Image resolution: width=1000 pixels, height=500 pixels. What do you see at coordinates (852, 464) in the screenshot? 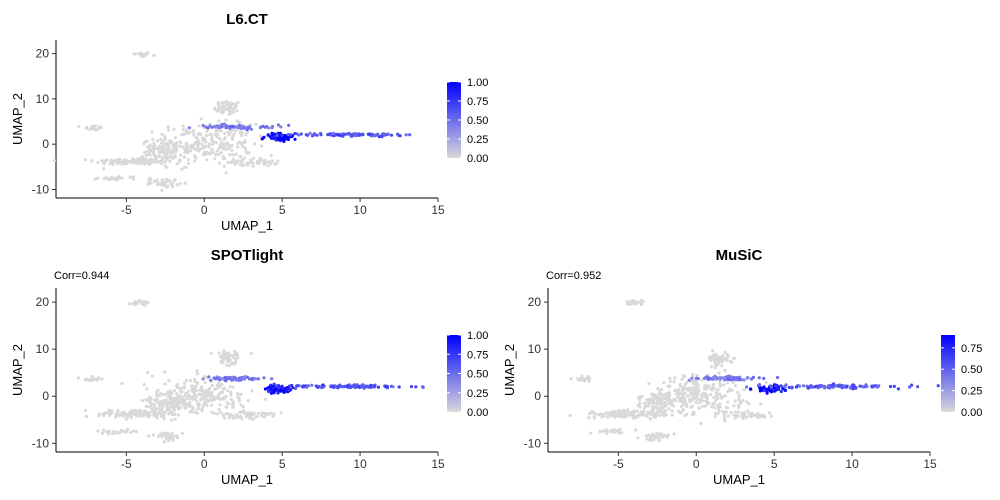
I see `x-tick-label: 10` at bounding box center [852, 464].